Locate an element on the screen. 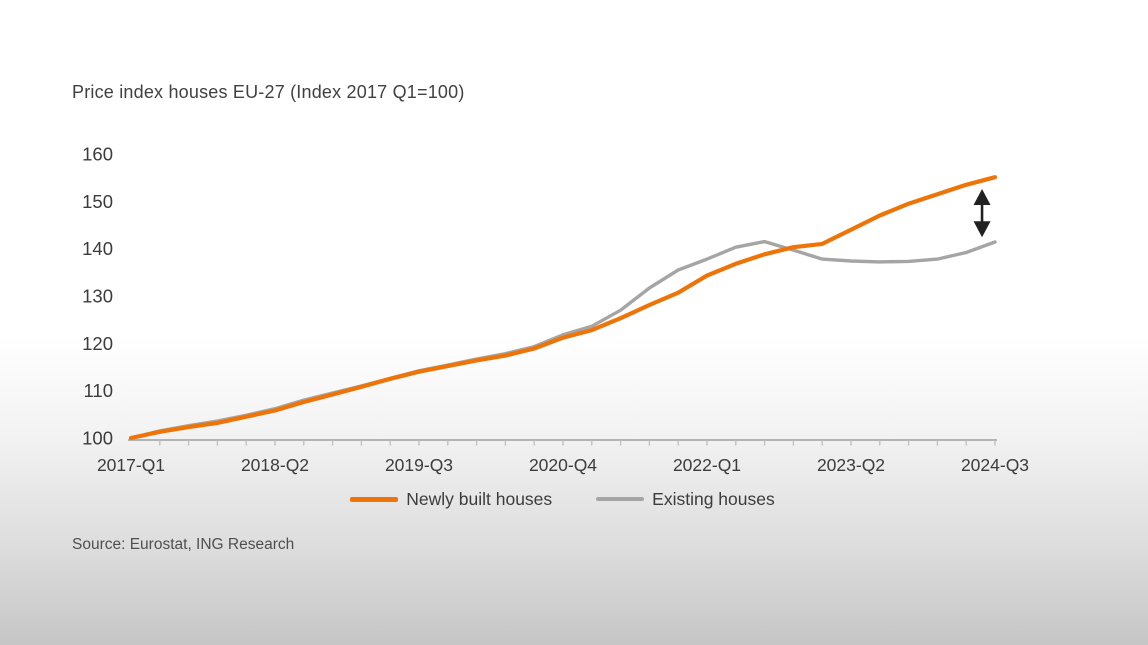 Image resolution: width=1148 pixels, height=645 pixels. y-tick-label: 140 is located at coordinates (97, 248).